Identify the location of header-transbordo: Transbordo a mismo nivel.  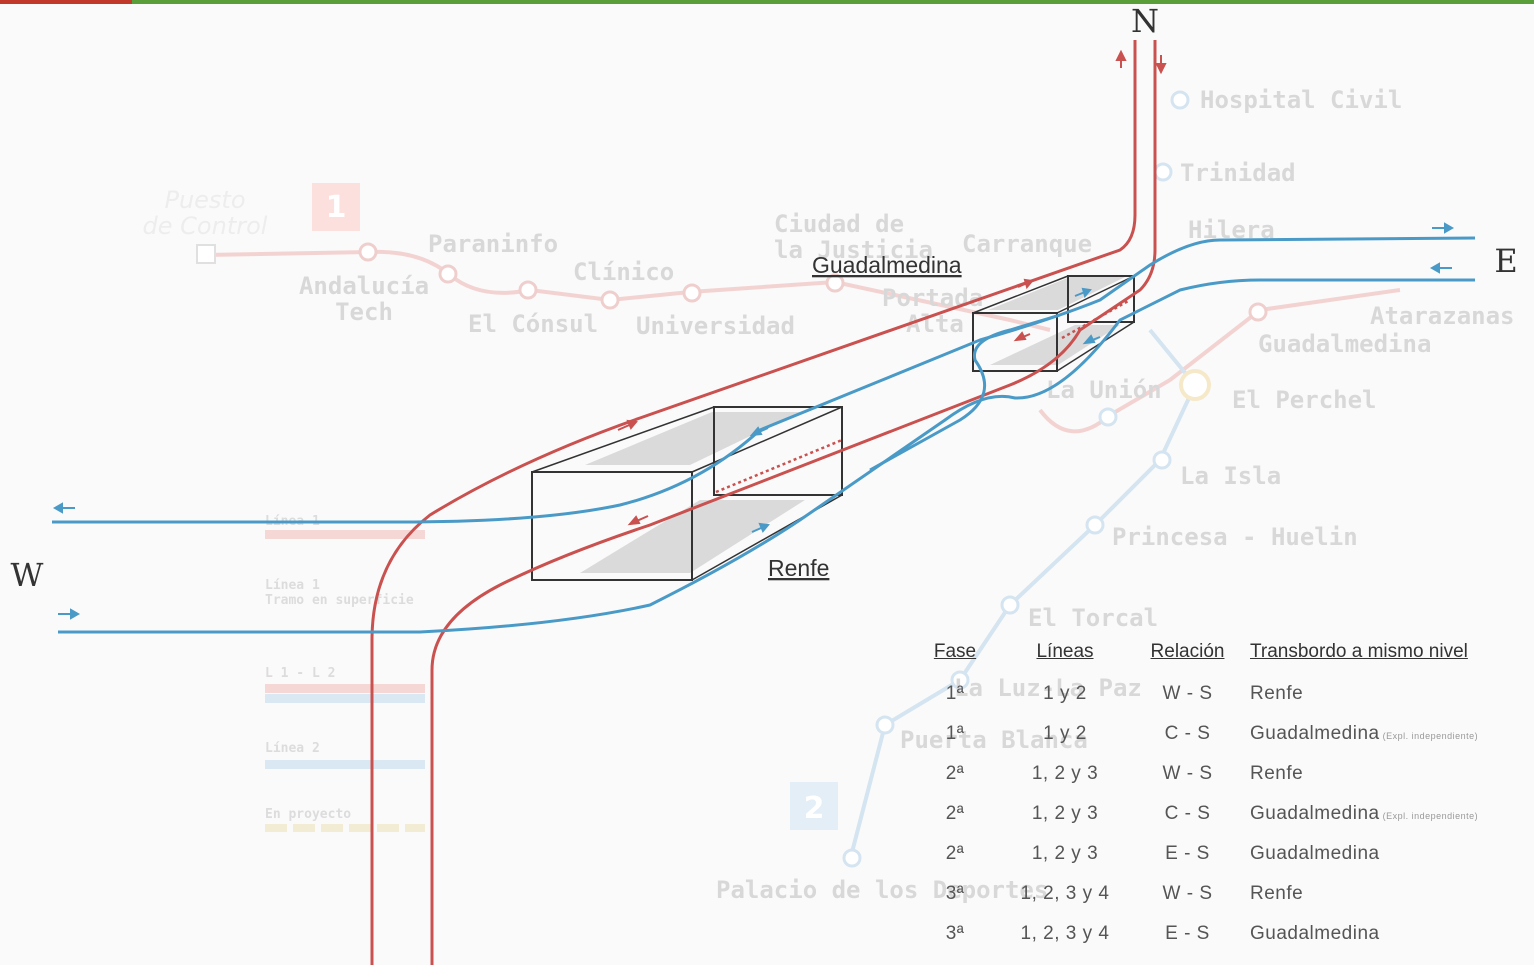
(1359, 651).